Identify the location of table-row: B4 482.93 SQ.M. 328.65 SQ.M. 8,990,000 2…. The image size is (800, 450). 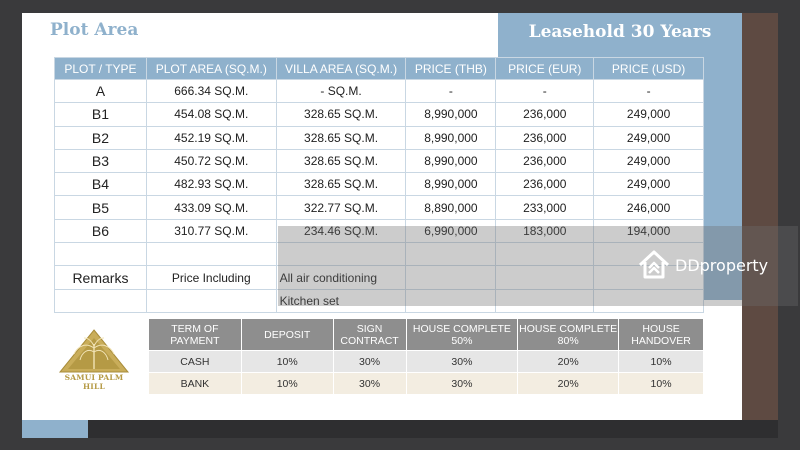
(379, 184).